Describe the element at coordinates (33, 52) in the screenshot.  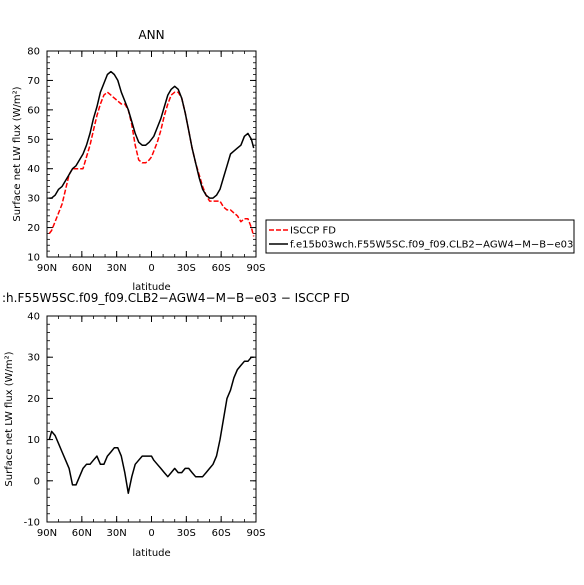
I see `y-tick-label: 80` at that location.